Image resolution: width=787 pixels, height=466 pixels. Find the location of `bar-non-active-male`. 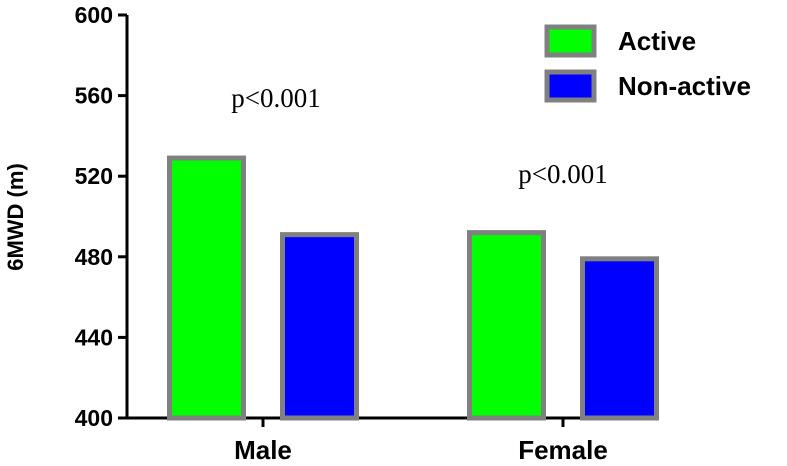

bar-non-active-male is located at coordinates (319, 326).